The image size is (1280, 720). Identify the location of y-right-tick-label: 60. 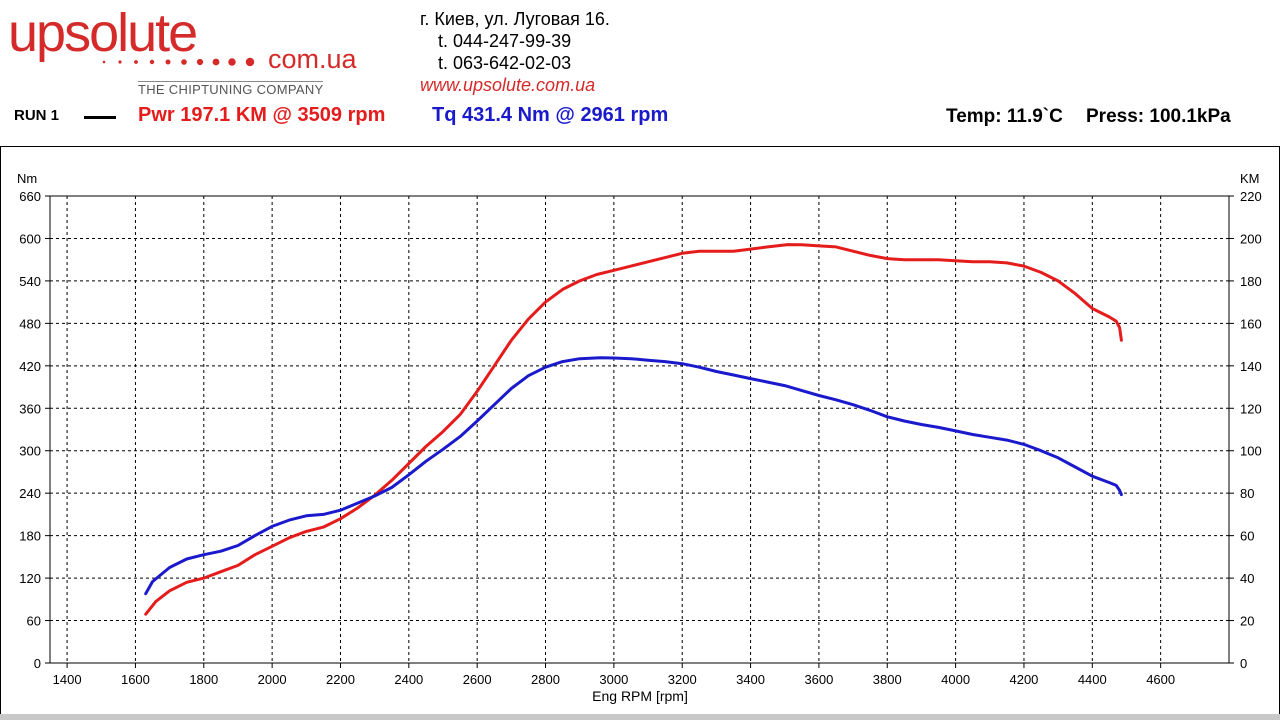
(1247, 536).